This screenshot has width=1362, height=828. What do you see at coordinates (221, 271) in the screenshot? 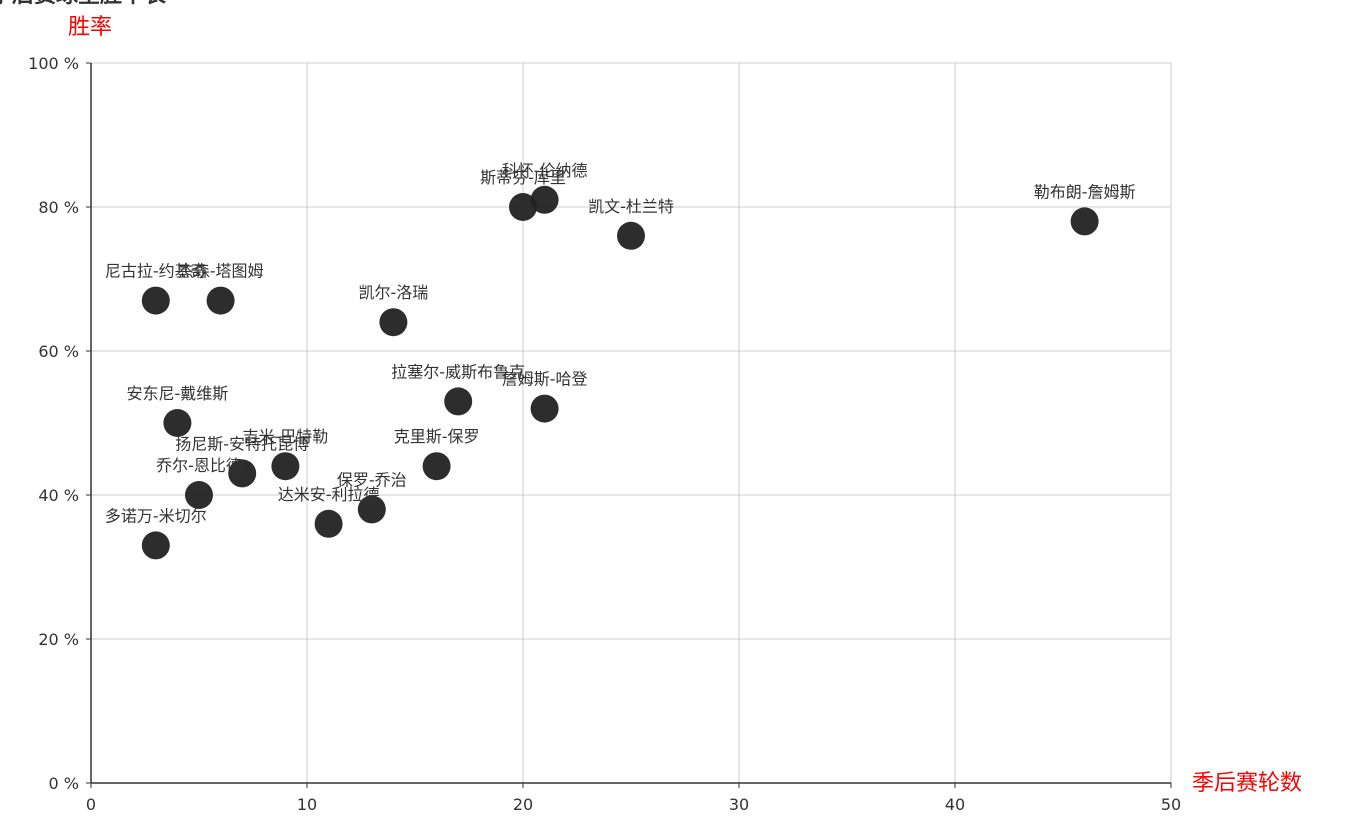
I see `point-label: 杰森-塔图姆` at bounding box center [221, 271].